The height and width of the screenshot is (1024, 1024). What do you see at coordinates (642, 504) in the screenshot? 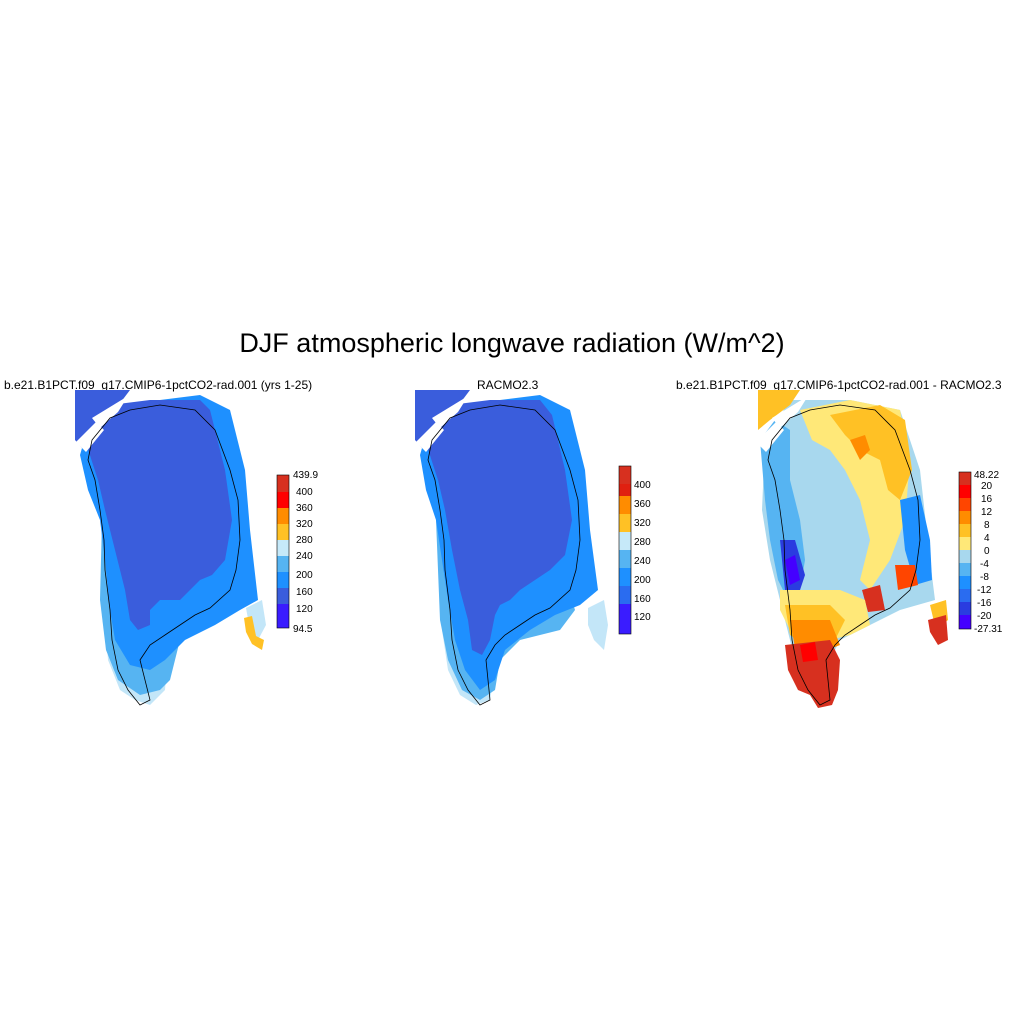
I see `cb2-label-1: 360` at bounding box center [642, 504].